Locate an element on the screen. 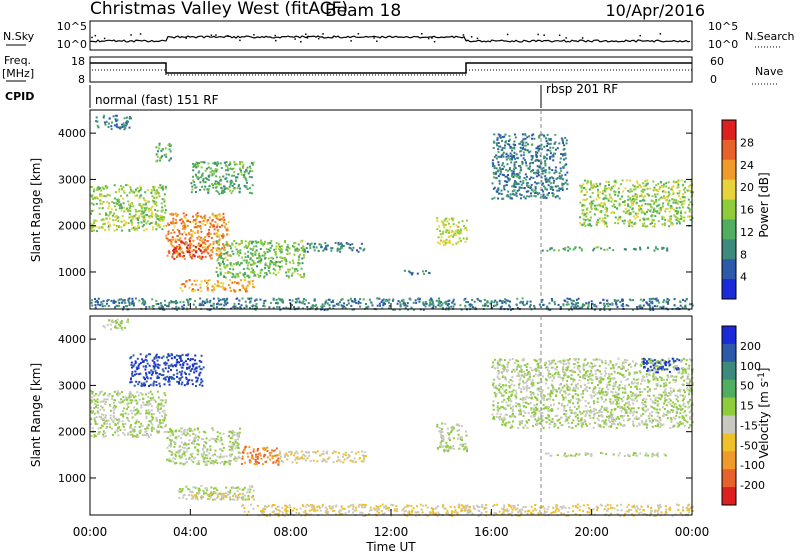  freq-label-2: [MHz] is located at coordinates (18, 73).